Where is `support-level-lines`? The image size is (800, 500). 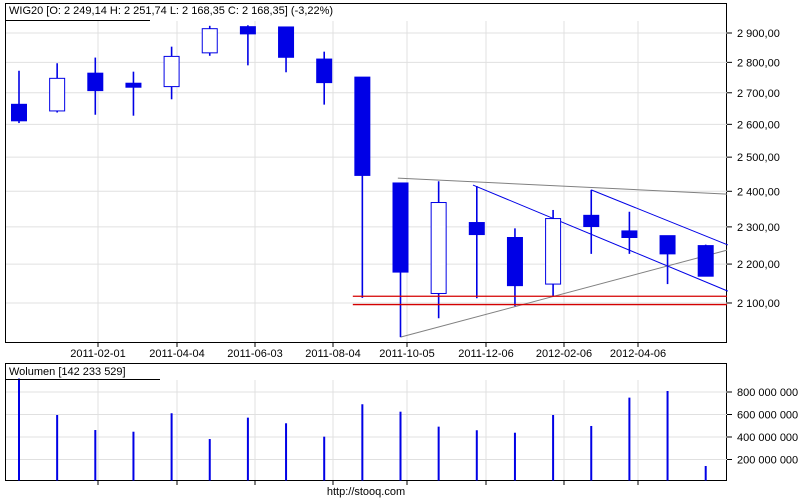 support-level-lines is located at coordinates (540, 300).